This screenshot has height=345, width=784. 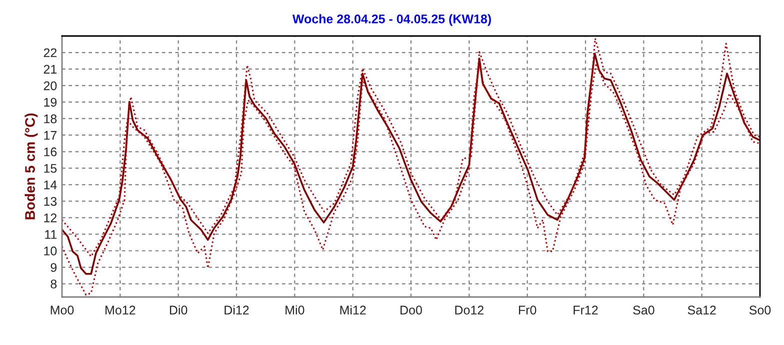 I want to click on y-tick-label: 9, so click(x=53, y=267).